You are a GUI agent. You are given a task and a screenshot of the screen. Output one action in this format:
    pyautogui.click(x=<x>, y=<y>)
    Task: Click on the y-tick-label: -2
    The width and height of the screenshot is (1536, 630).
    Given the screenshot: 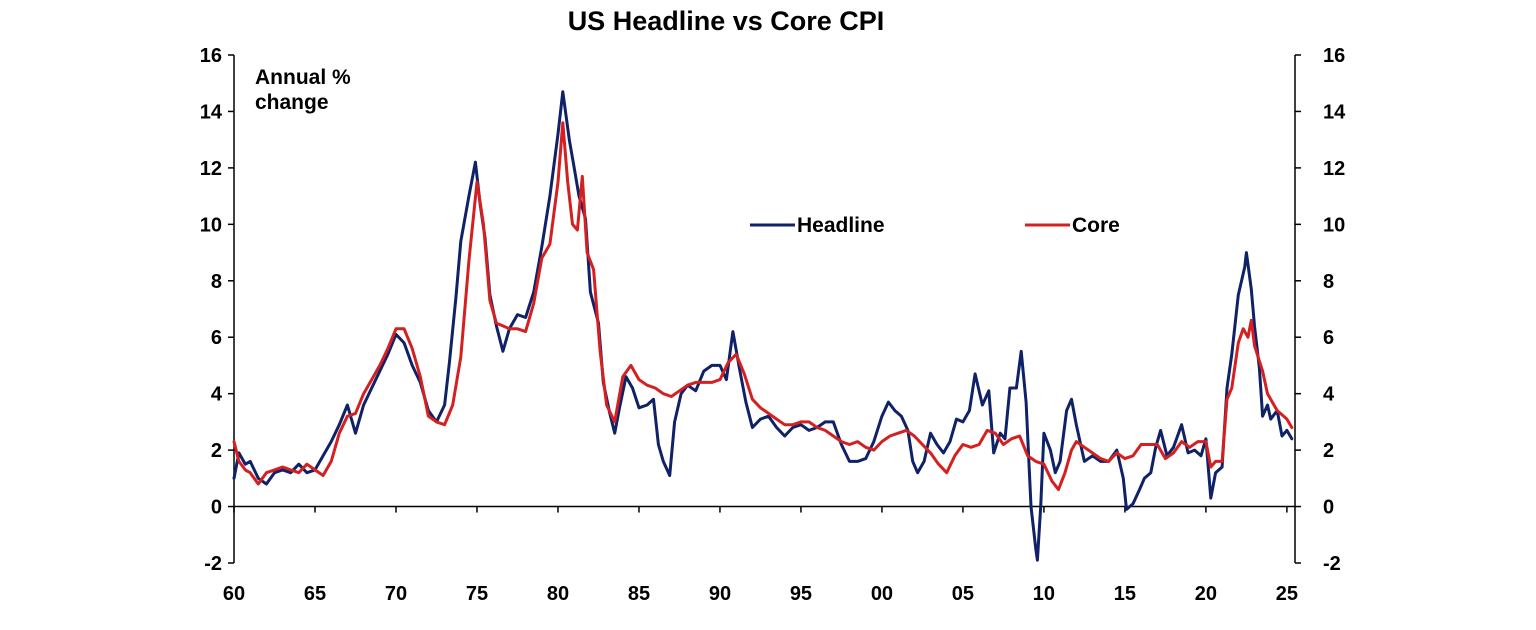 What is the action you would take?
    pyautogui.click(x=213, y=564)
    